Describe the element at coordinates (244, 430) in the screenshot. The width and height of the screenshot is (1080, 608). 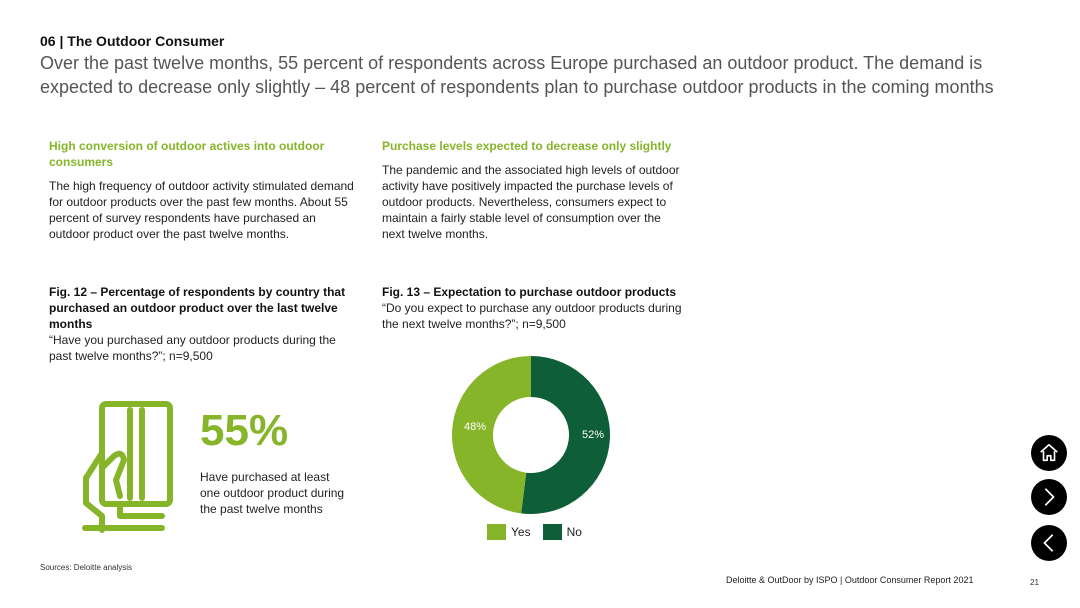
I see `stat-value: 55%` at that location.